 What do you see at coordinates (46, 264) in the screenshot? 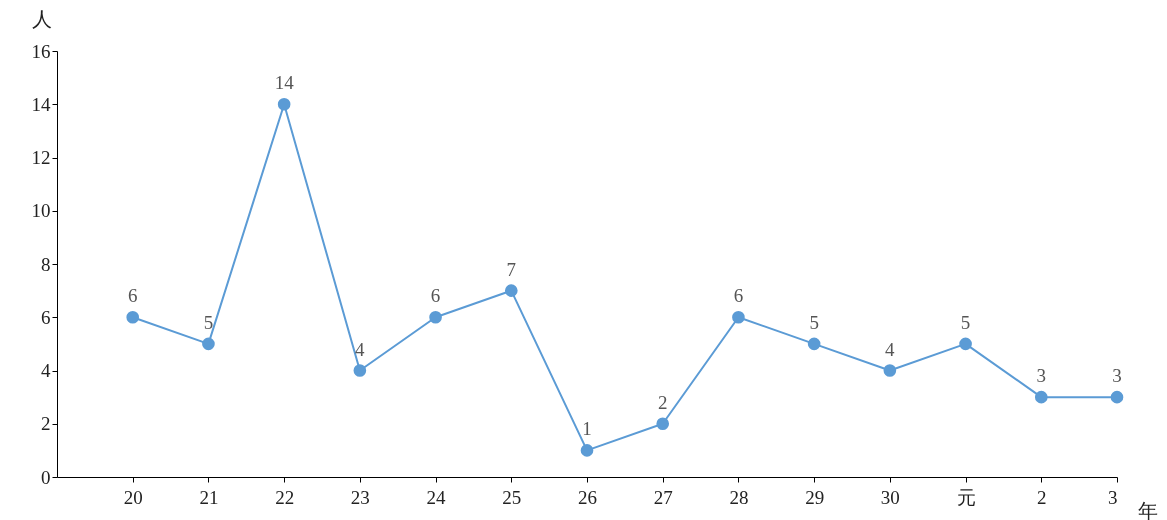
I see `y-tick-label: 8` at bounding box center [46, 264].